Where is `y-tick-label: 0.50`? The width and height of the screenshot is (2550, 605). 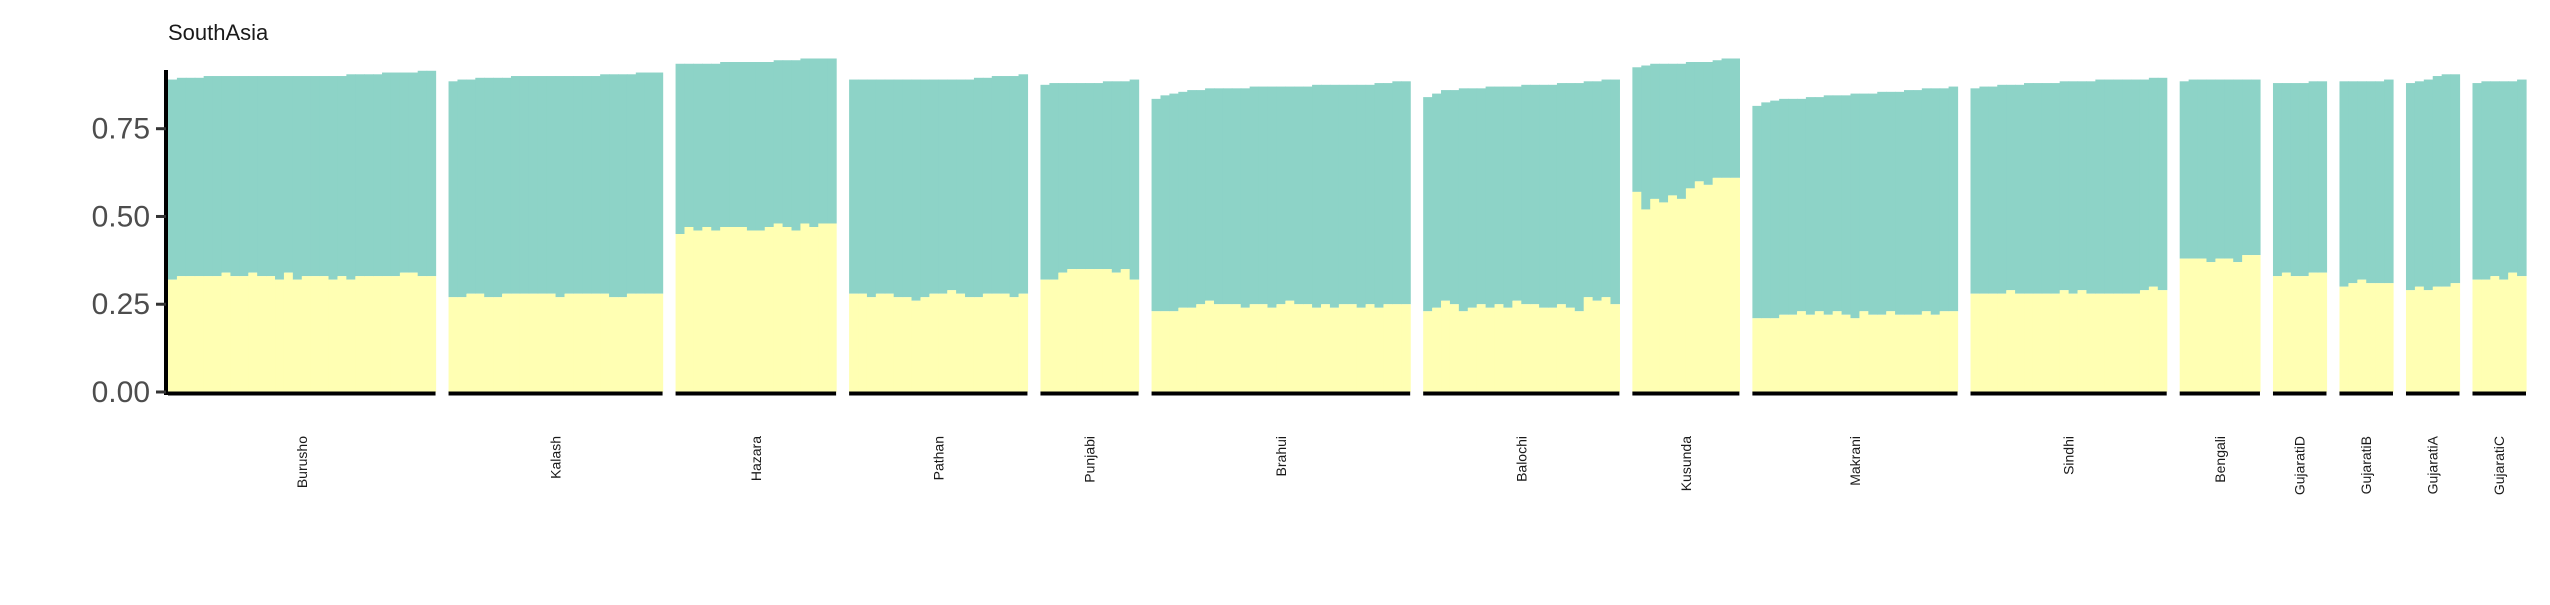
y-tick-label: 0.50 is located at coordinates (121, 216).